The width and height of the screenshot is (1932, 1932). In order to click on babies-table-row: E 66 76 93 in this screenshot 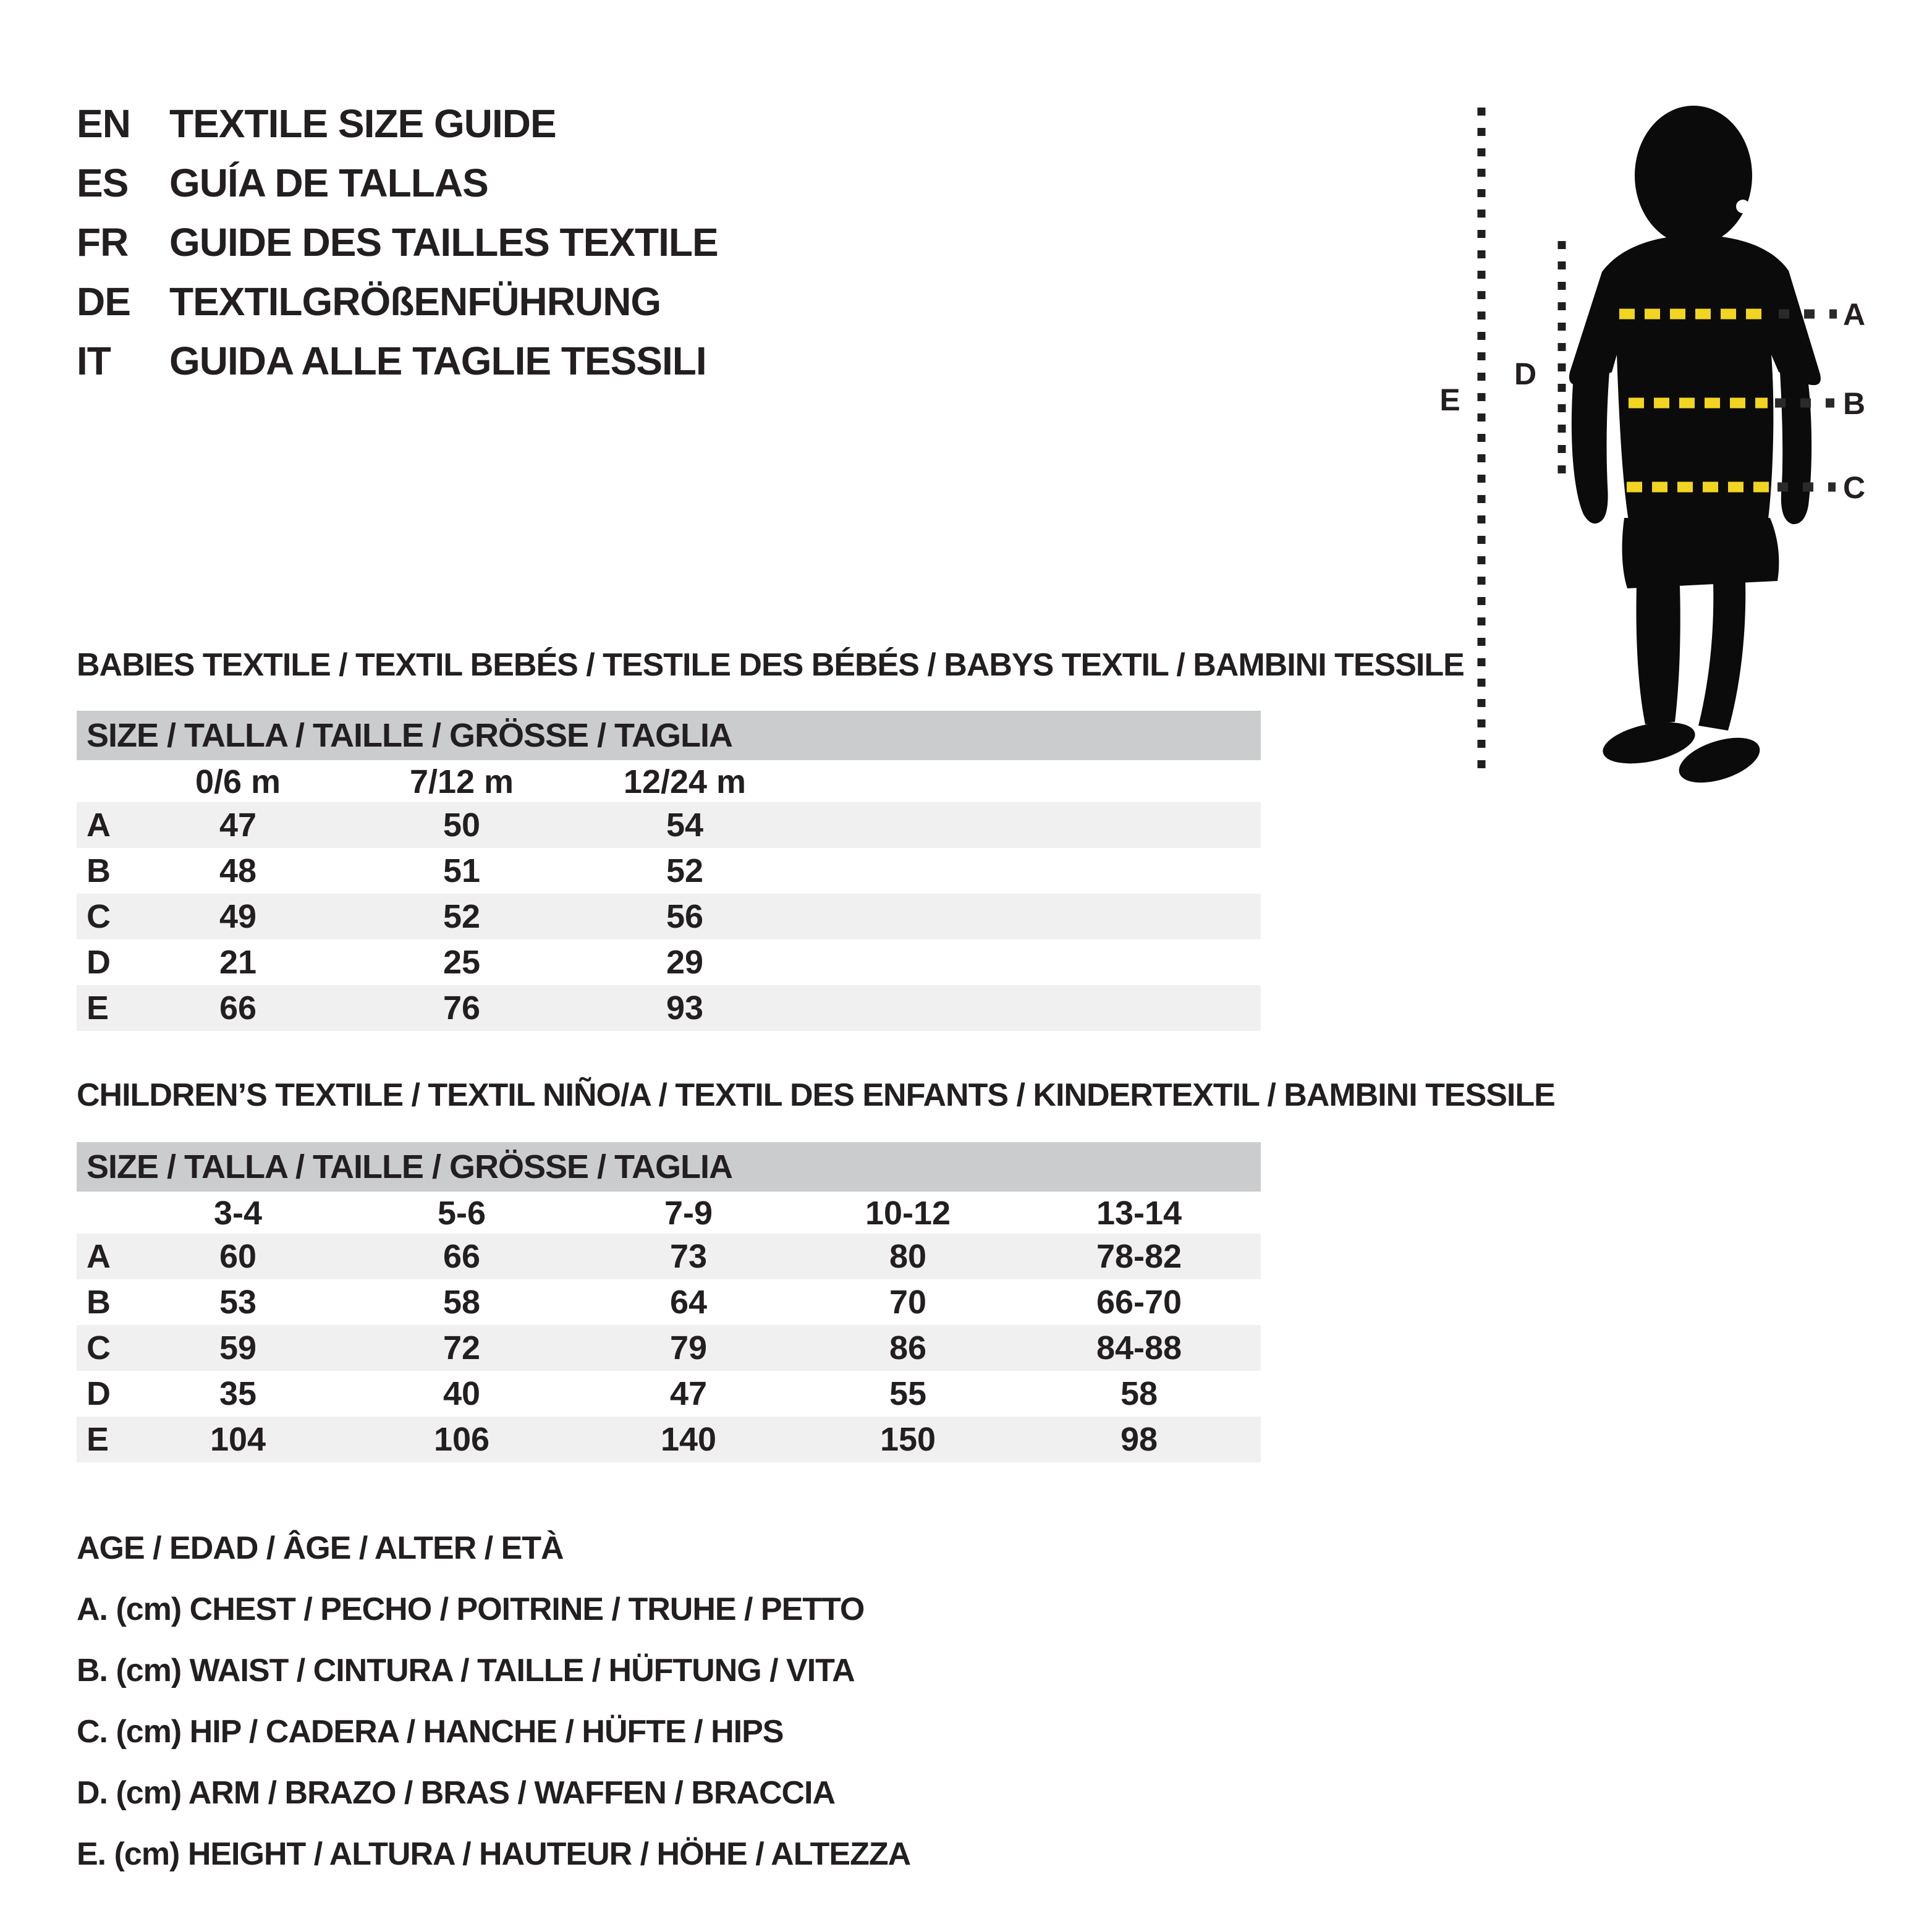, I will do `click(669, 1008)`.